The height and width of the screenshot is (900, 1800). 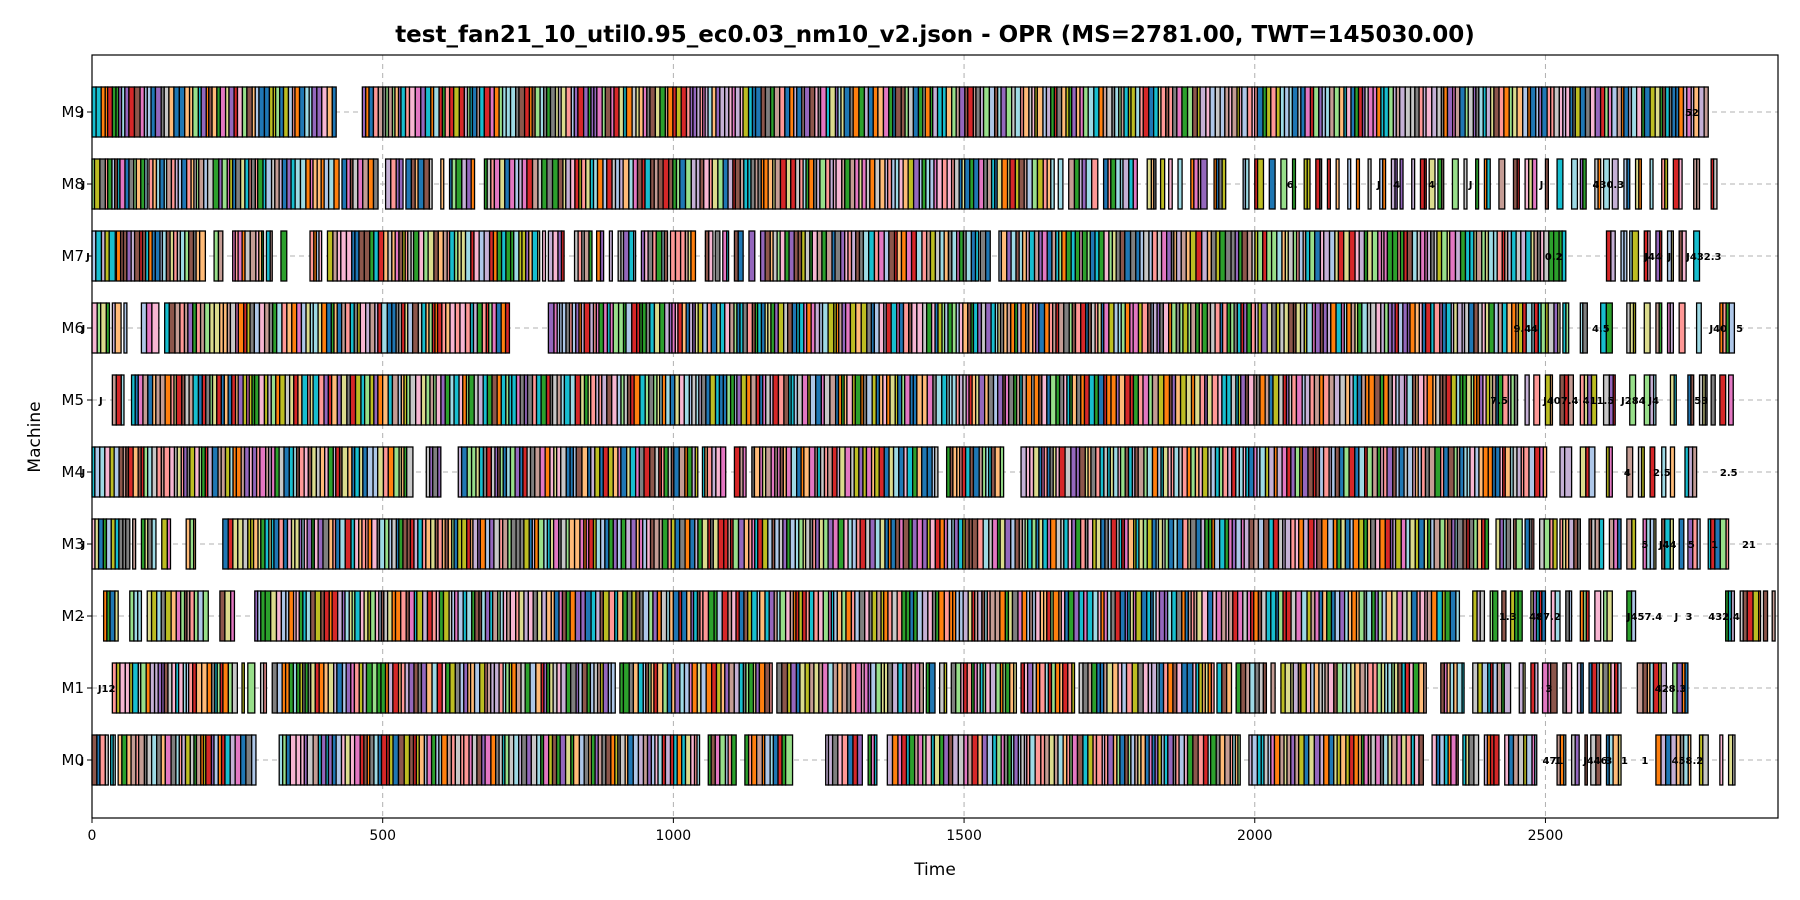 What do you see at coordinates (35, 436) in the screenshot?
I see `y-axis-label: Machine` at bounding box center [35, 436].